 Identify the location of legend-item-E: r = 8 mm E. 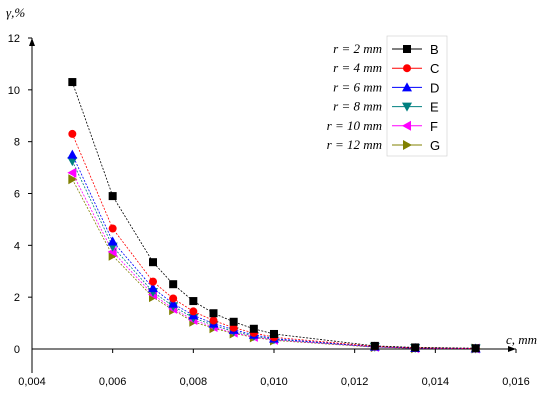
(386, 107).